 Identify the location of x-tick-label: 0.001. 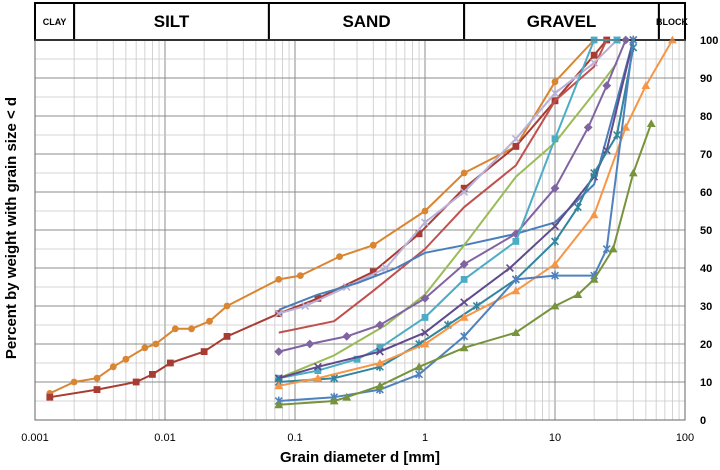
(35, 438).